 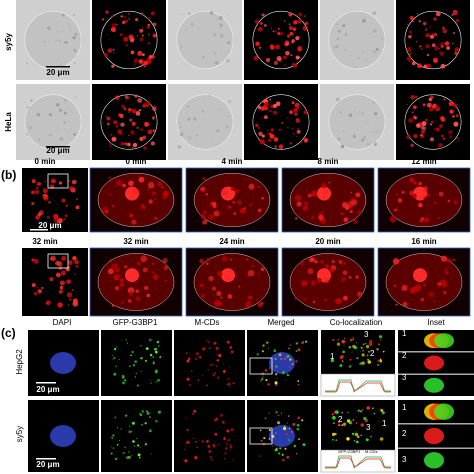 What do you see at coordinates (261, 366) in the screenshot?
I see `roi-box` at bounding box center [261, 366].